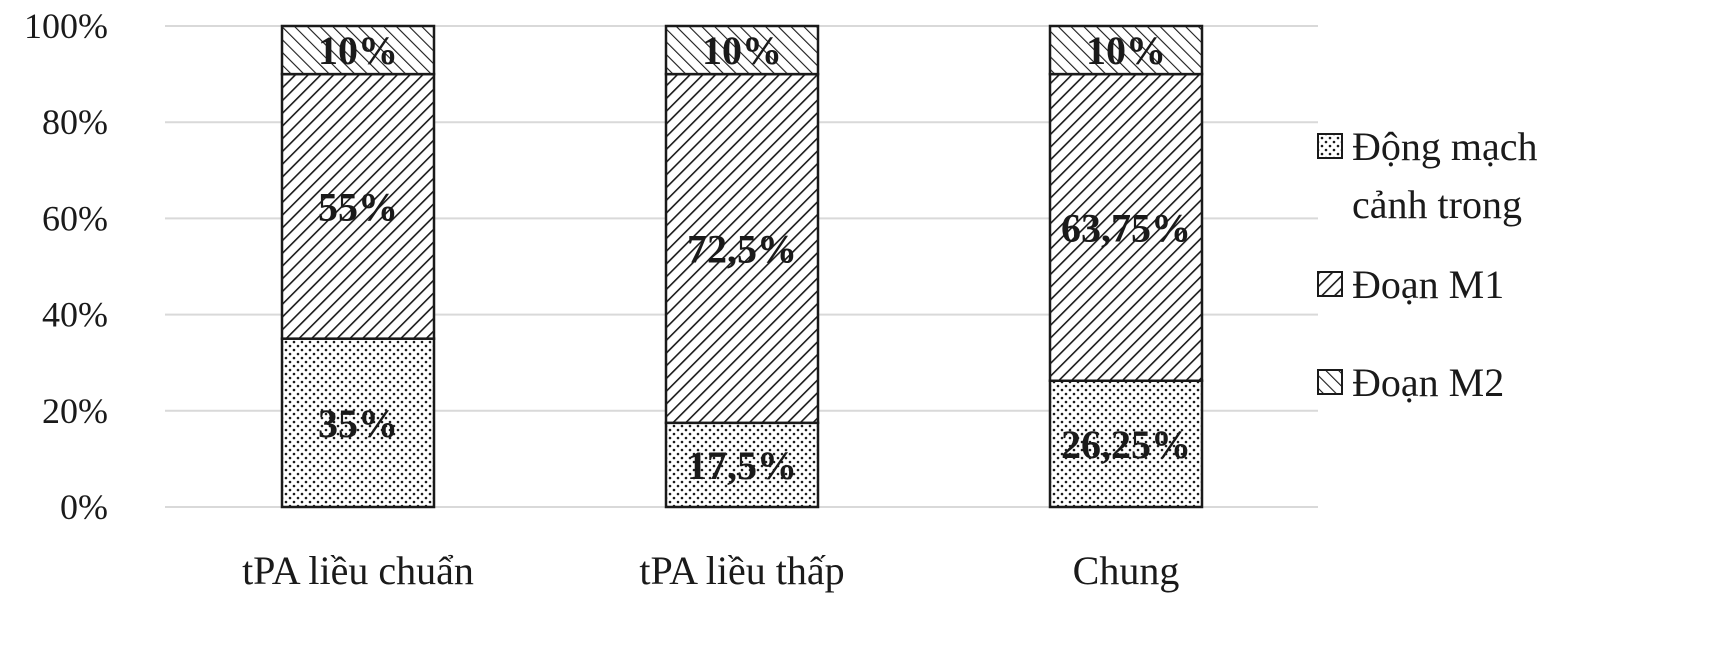 Image resolution: width=1736 pixels, height=665 pixels. I want to click on data-label: 63,75%, so click(1126, 227).